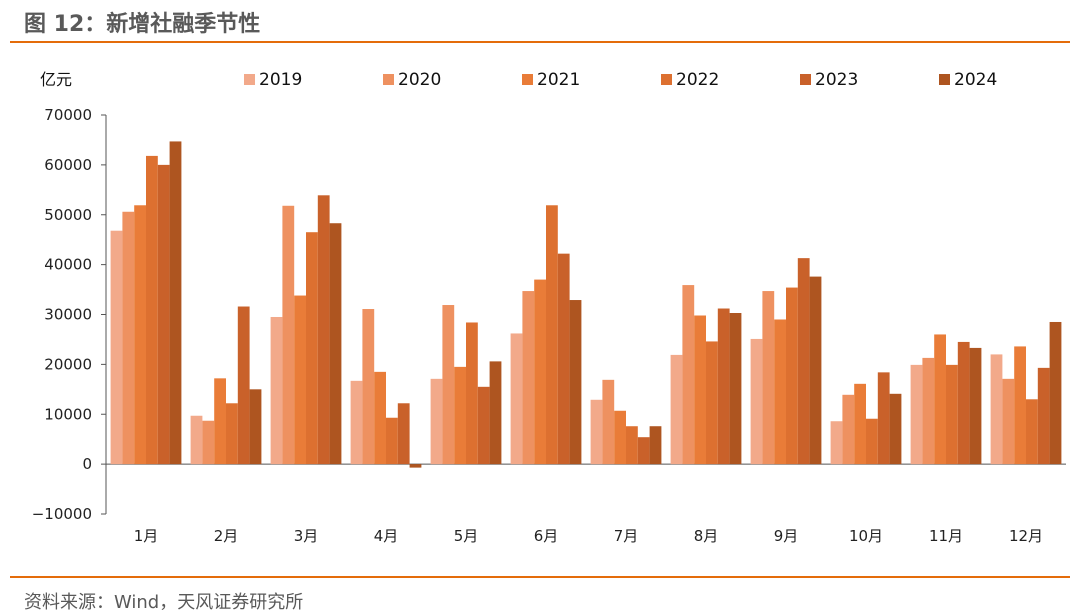 The width and height of the screenshot is (1080, 614). I want to click on y-tick-label: 20000, so click(68, 364).